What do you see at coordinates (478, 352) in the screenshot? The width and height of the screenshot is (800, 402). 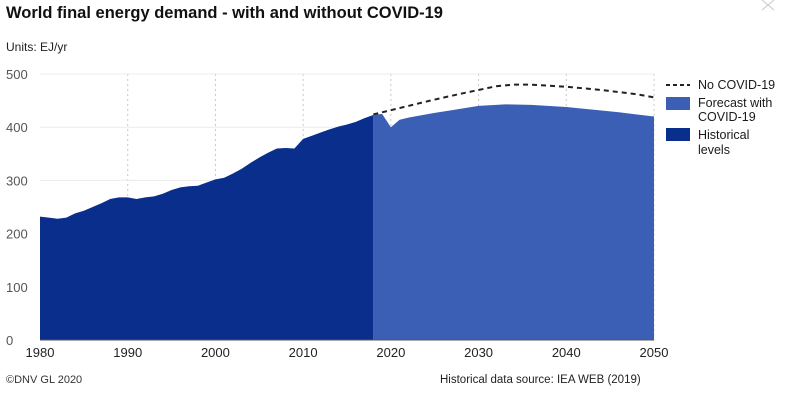 I see `x-tick-label: 2030` at bounding box center [478, 352].